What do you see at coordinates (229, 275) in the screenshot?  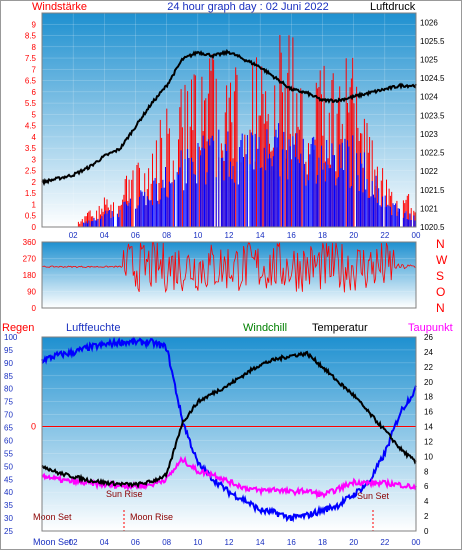 I see `wind-direction-frame` at bounding box center [229, 275].